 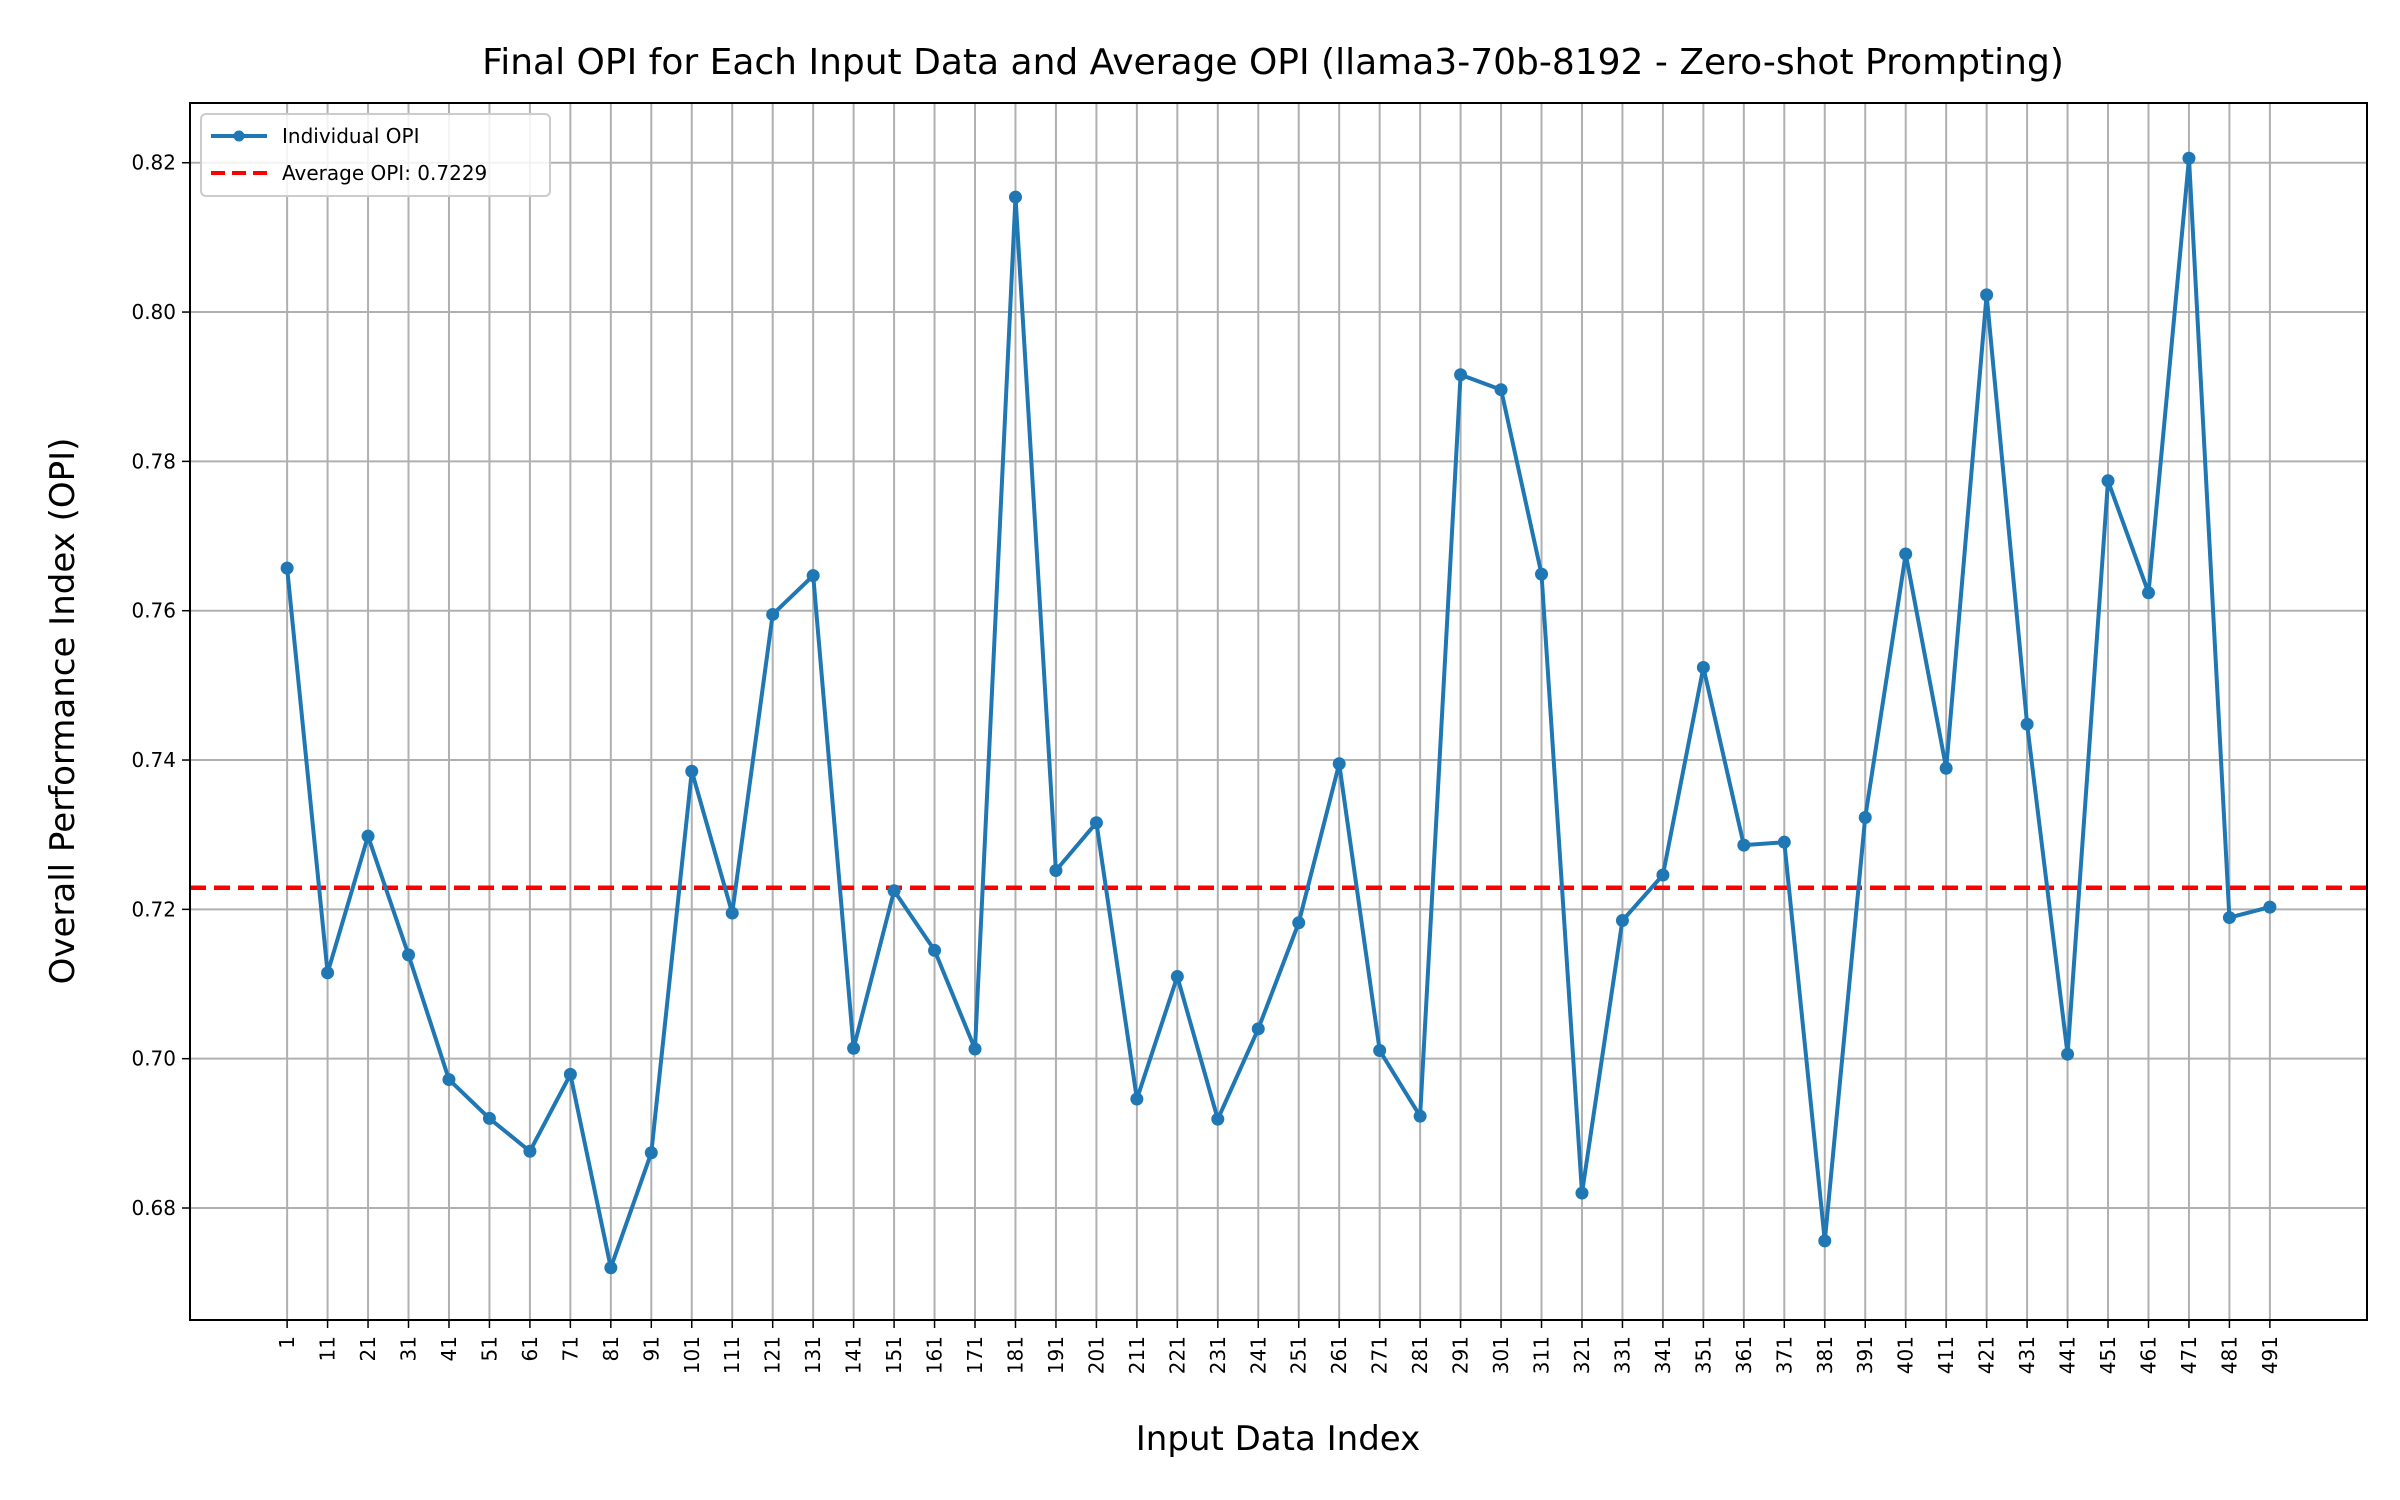 What do you see at coordinates (160, 685) in the screenshot?
I see `y-axis-ticks: 0.68 0.70 0.72 0.74 0.76 0.78 0.80 0.82` at bounding box center [160, 685].